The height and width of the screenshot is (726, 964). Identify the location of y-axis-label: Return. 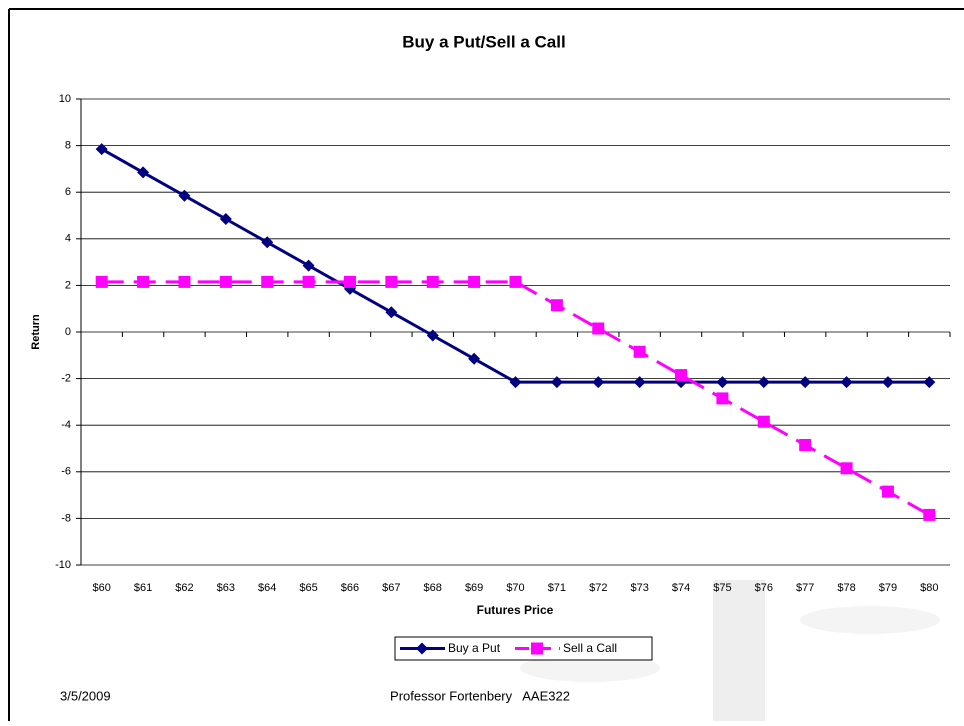
(36, 332).